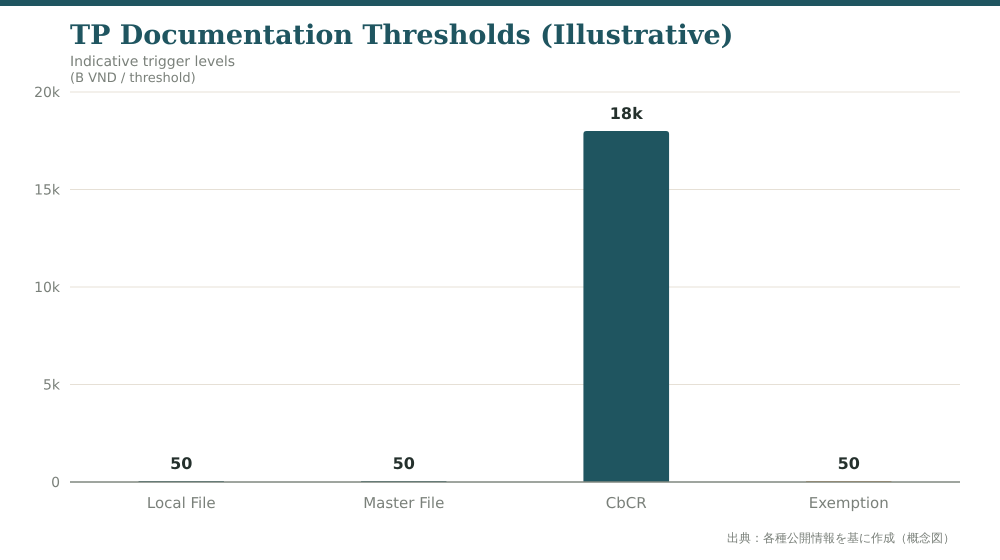 This screenshot has width=1000, height=560. I want to click on x-tick-label: Exemption, so click(848, 503).